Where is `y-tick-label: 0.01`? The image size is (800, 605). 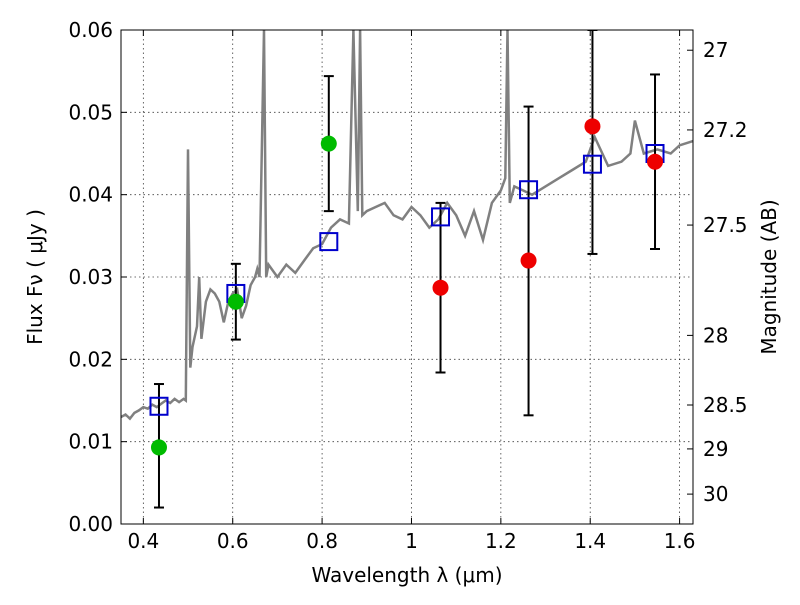 y-tick-label: 0.01 is located at coordinates (90, 442).